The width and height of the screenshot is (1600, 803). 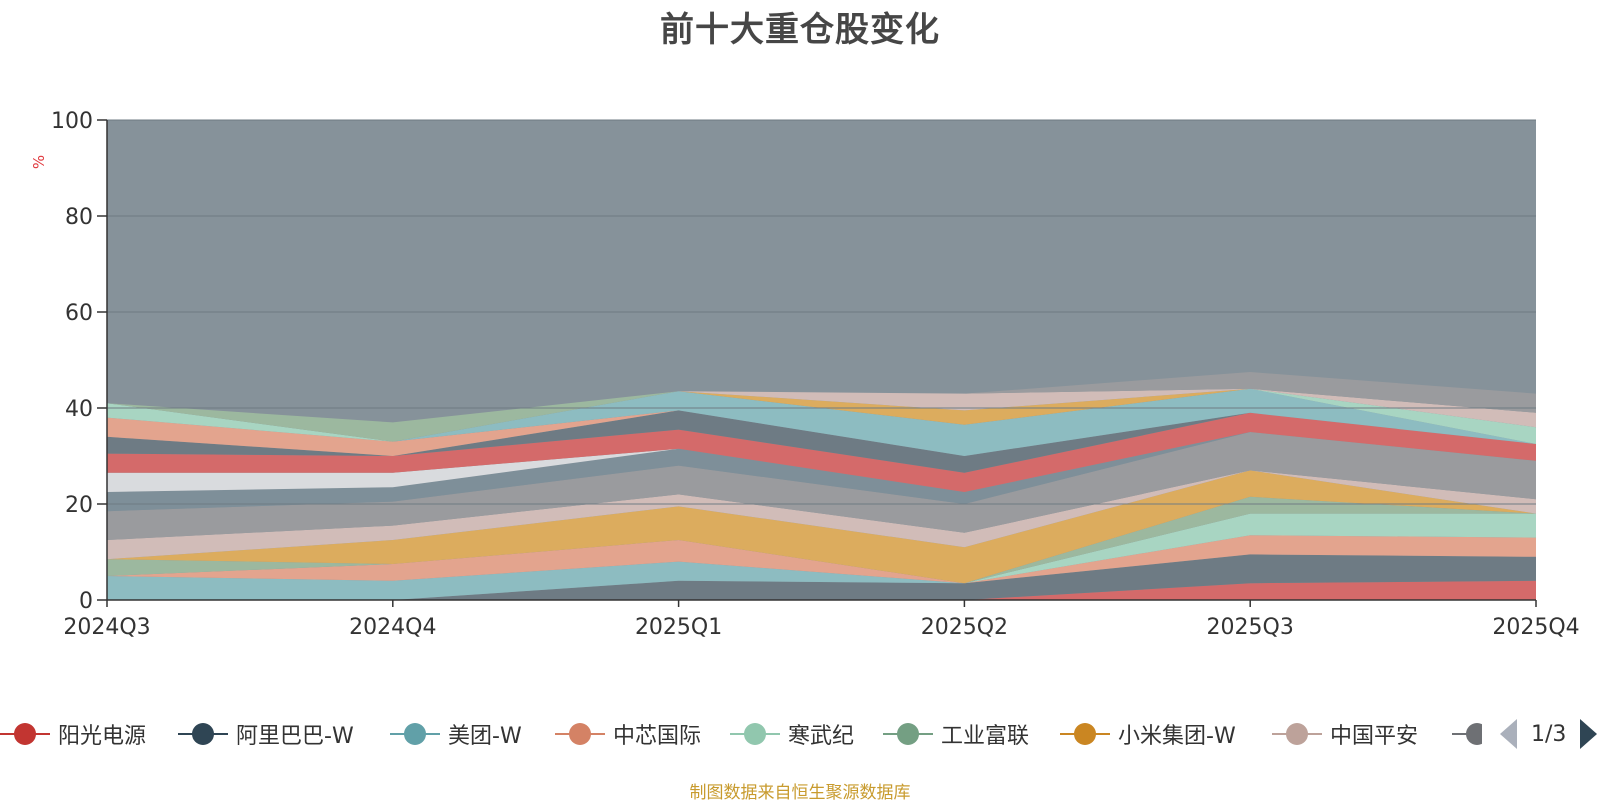 What do you see at coordinates (1250, 627) in the screenshot?
I see `x-tick-label: 2025Q3` at bounding box center [1250, 627].